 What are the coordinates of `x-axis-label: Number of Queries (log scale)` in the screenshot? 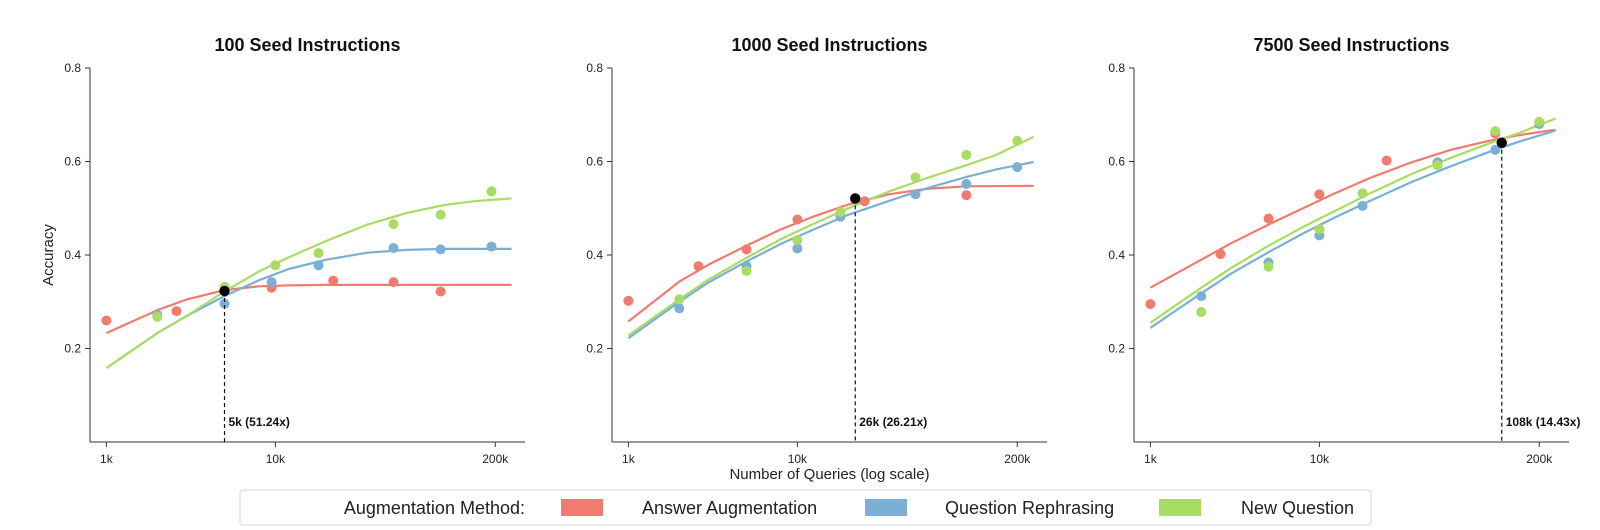 It's located at (829, 474).